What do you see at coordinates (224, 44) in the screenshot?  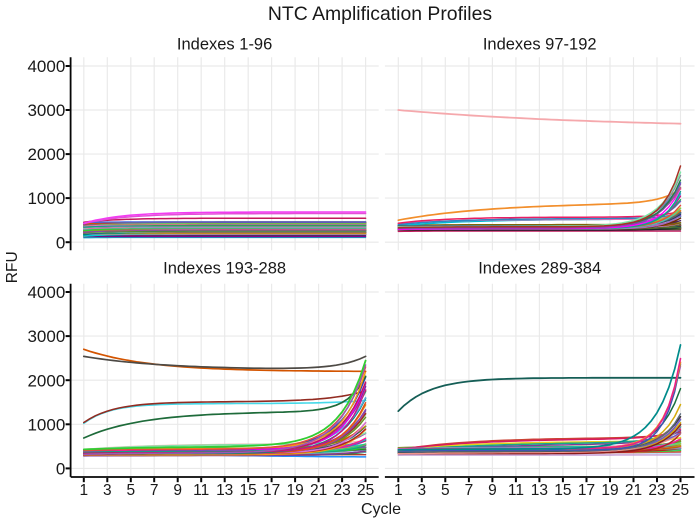 I see `svg-text: Indexes 1-96` at bounding box center [224, 44].